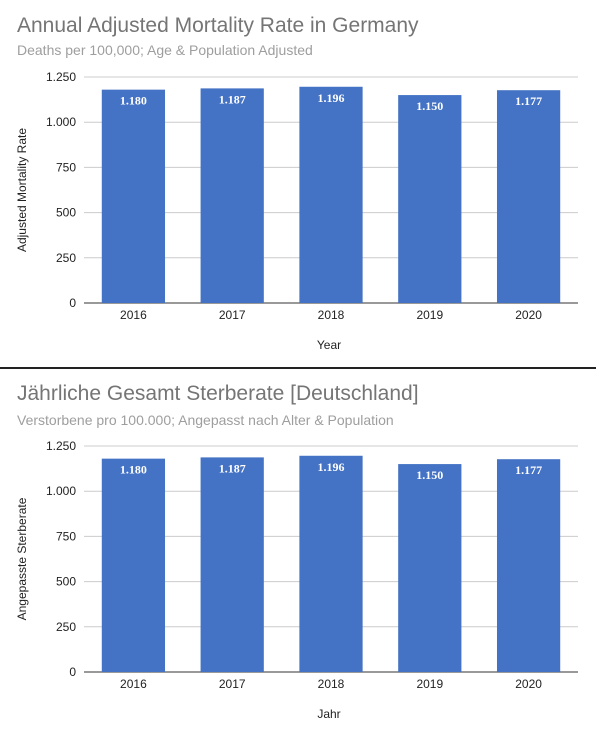 The image size is (596, 739). I want to click on y-axis-title: Angepasste Sterberate, so click(22, 558).